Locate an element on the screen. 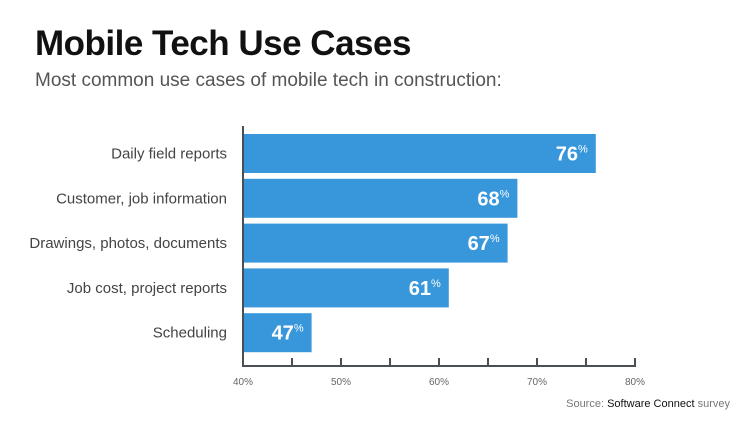  source-suffix: survey is located at coordinates (713, 404).